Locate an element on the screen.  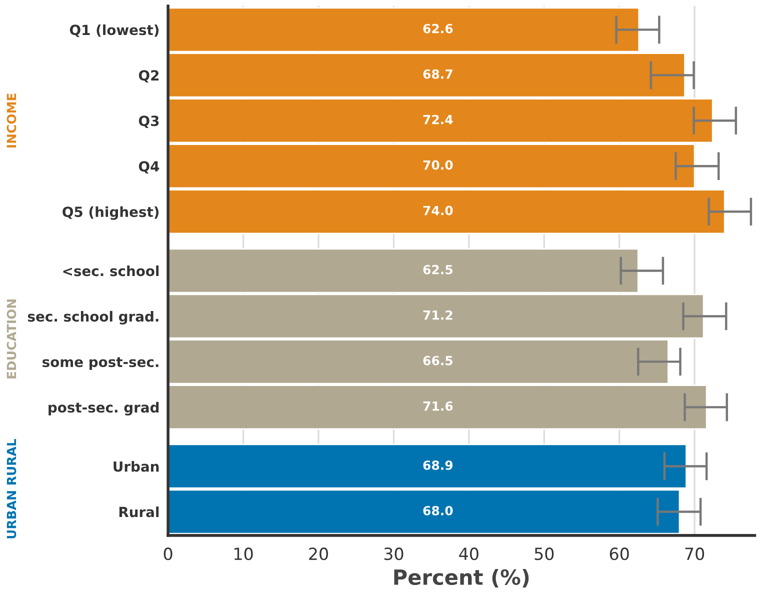
x-tick-label: 0 is located at coordinates (168, 554).